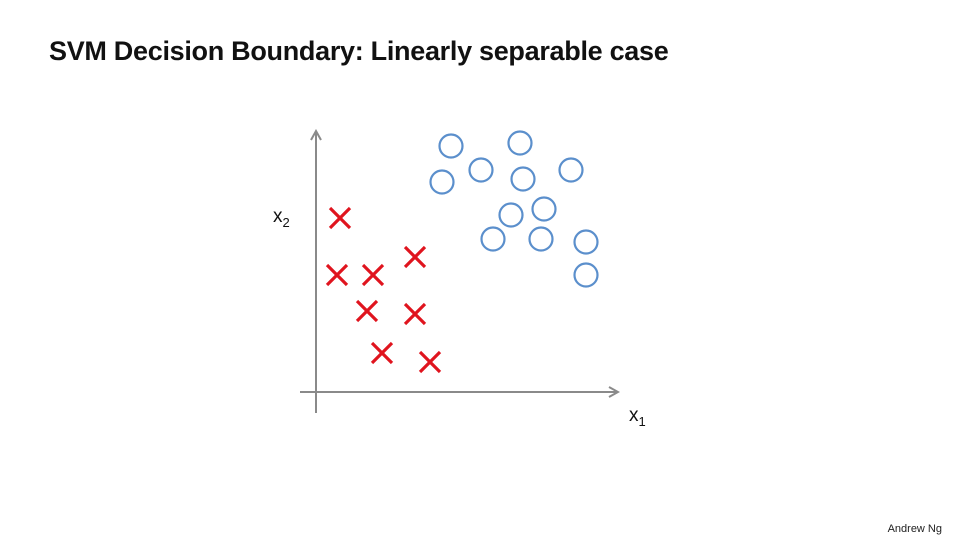  What do you see at coordinates (281, 218) in the screenshot?
I see `y-axis-label: x2` at bounding box center [281, 218].